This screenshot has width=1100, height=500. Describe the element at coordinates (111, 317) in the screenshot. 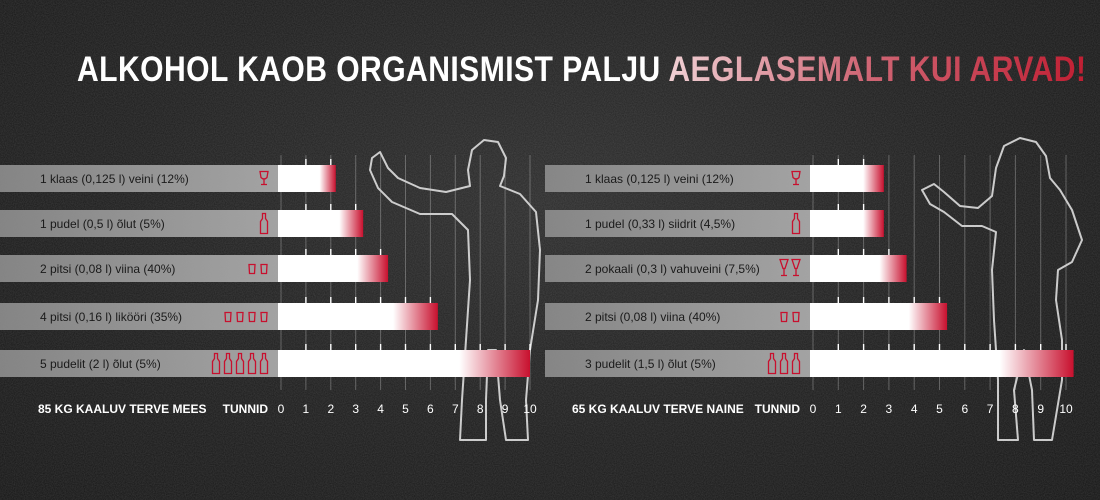

I see `category-label: 4 pitsi (0,16 l) likööri (35%)` at that location.